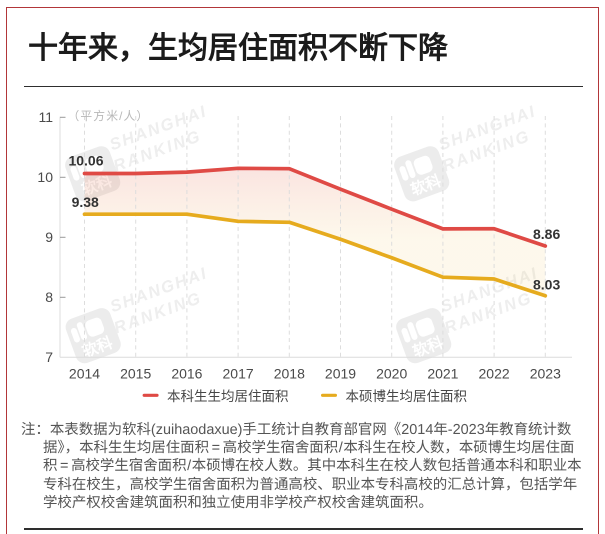  I want to click on svg-text: 2018, so click(289, 374).